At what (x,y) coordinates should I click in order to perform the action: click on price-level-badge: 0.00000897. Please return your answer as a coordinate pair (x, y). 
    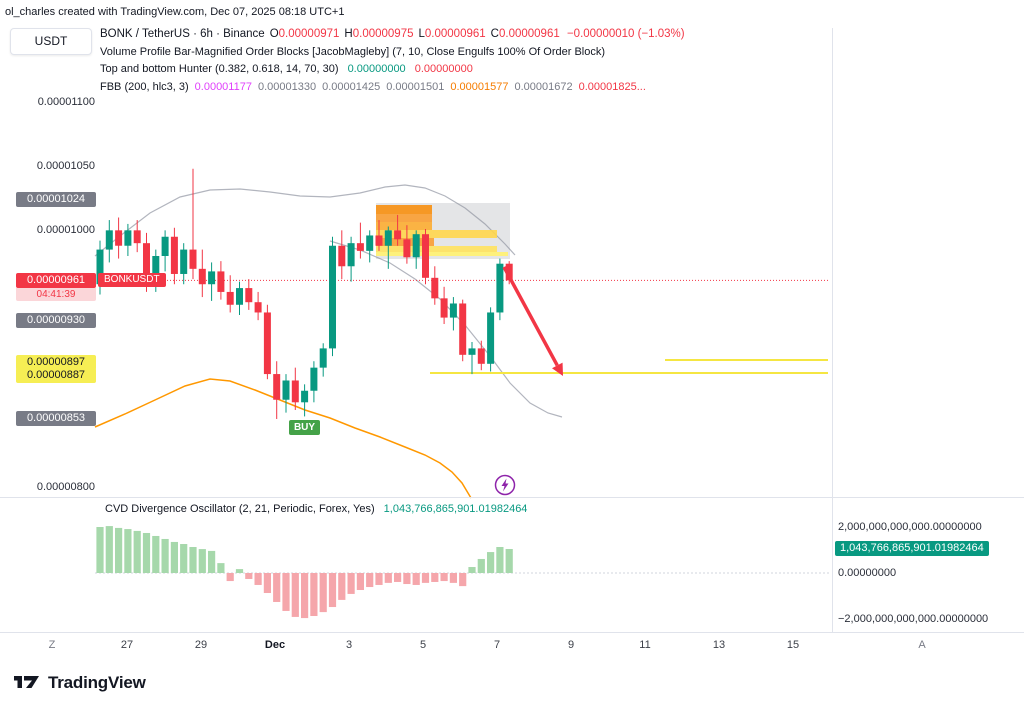
    Looking at the image, I should click on (56, 363).